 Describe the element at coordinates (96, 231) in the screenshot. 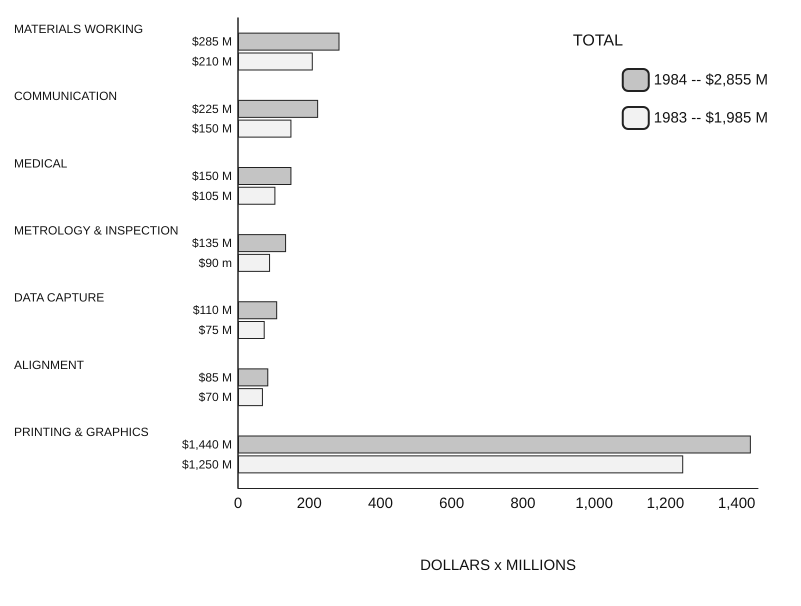

I see `y-tick-label: METROLOGY & INSPECTION` at that location.